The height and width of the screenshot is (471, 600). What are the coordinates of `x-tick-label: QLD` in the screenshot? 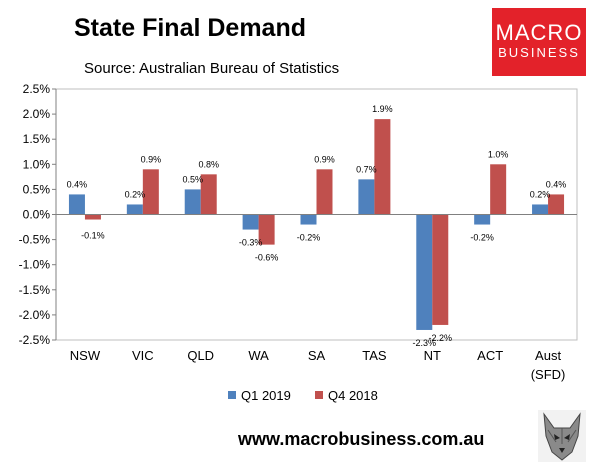 It's located at (200, 355).